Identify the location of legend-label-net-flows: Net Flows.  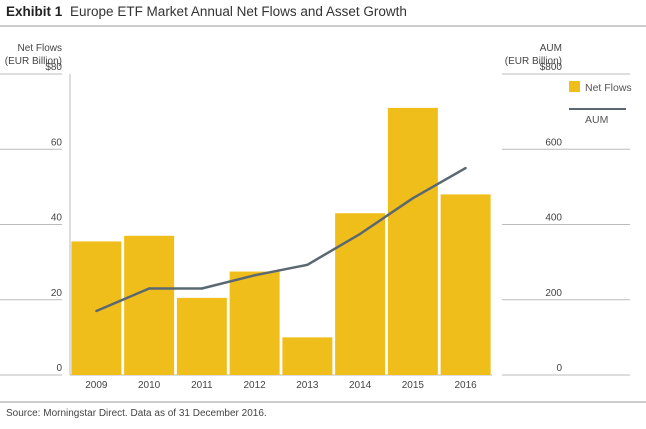
(608, 88).